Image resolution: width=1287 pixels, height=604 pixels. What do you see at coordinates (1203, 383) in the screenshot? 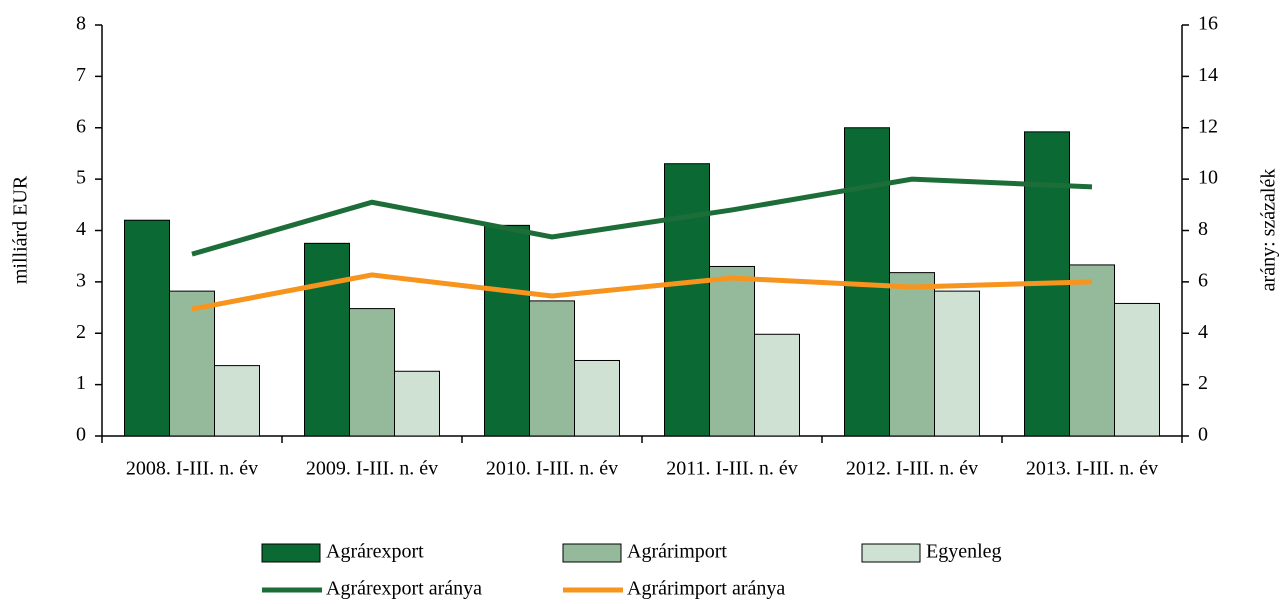
I see `y2-tick-label: 2` at bounding box center [1203, 383].